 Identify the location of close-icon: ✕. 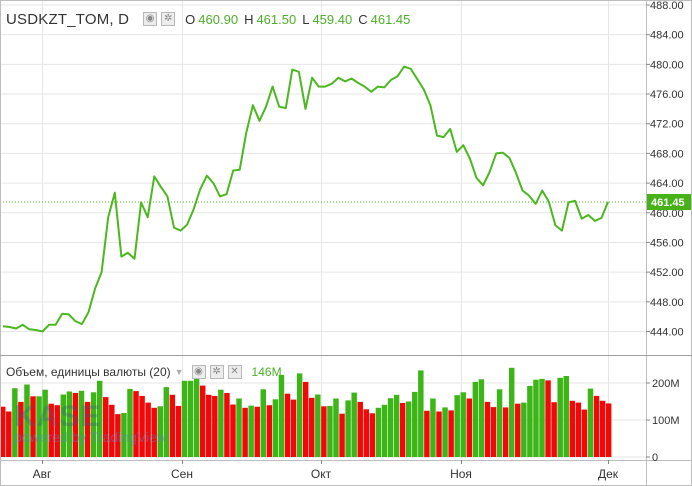
(234, 372).